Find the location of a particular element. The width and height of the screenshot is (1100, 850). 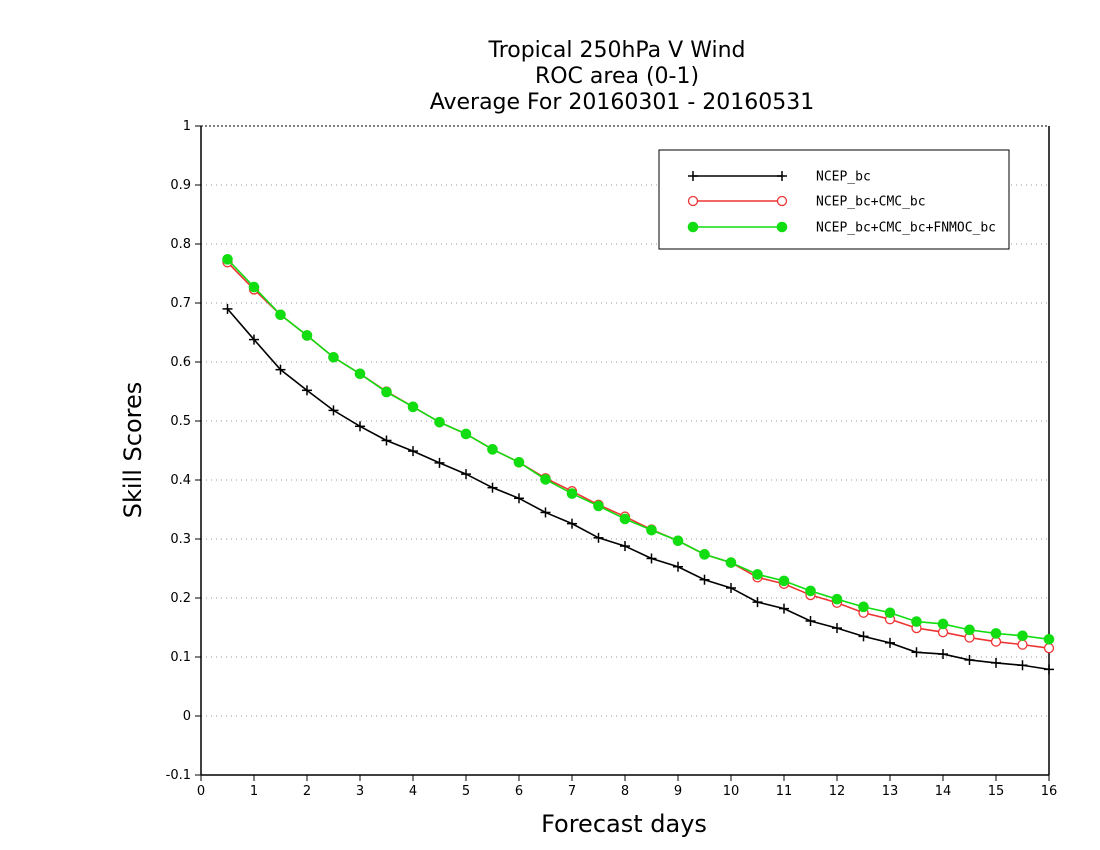

x-tick-label: 6 is located at coordinates (519, 791).